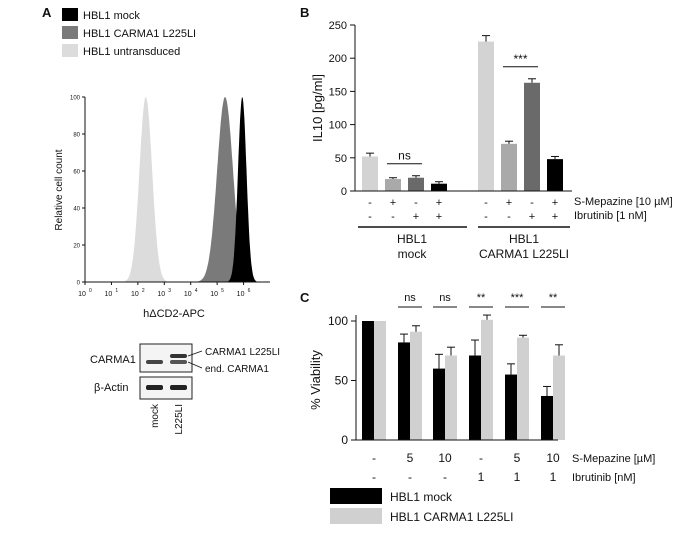 This screenshot has width=700, height=552. I want to click on panel-b-annotation-text: ns, so click(404, 156).